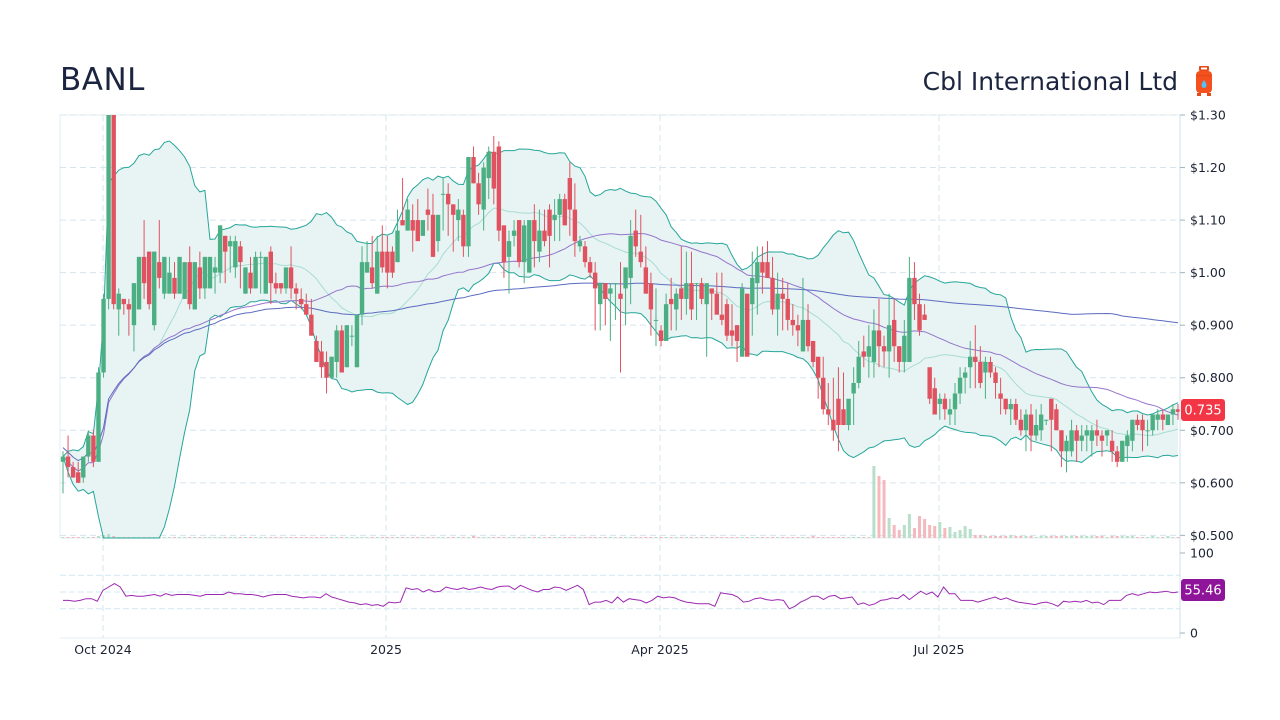  I want to click on rsi-panel, so click(620, 606).